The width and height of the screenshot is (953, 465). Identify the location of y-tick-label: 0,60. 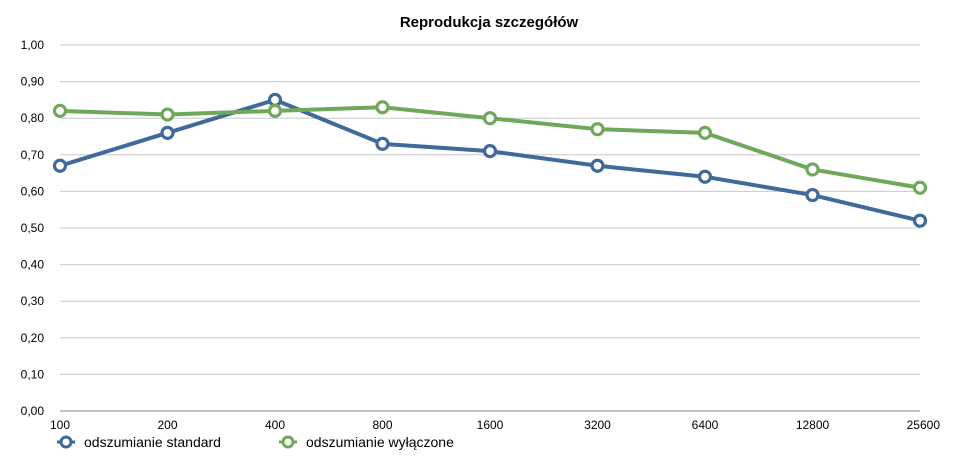
(33, 191).